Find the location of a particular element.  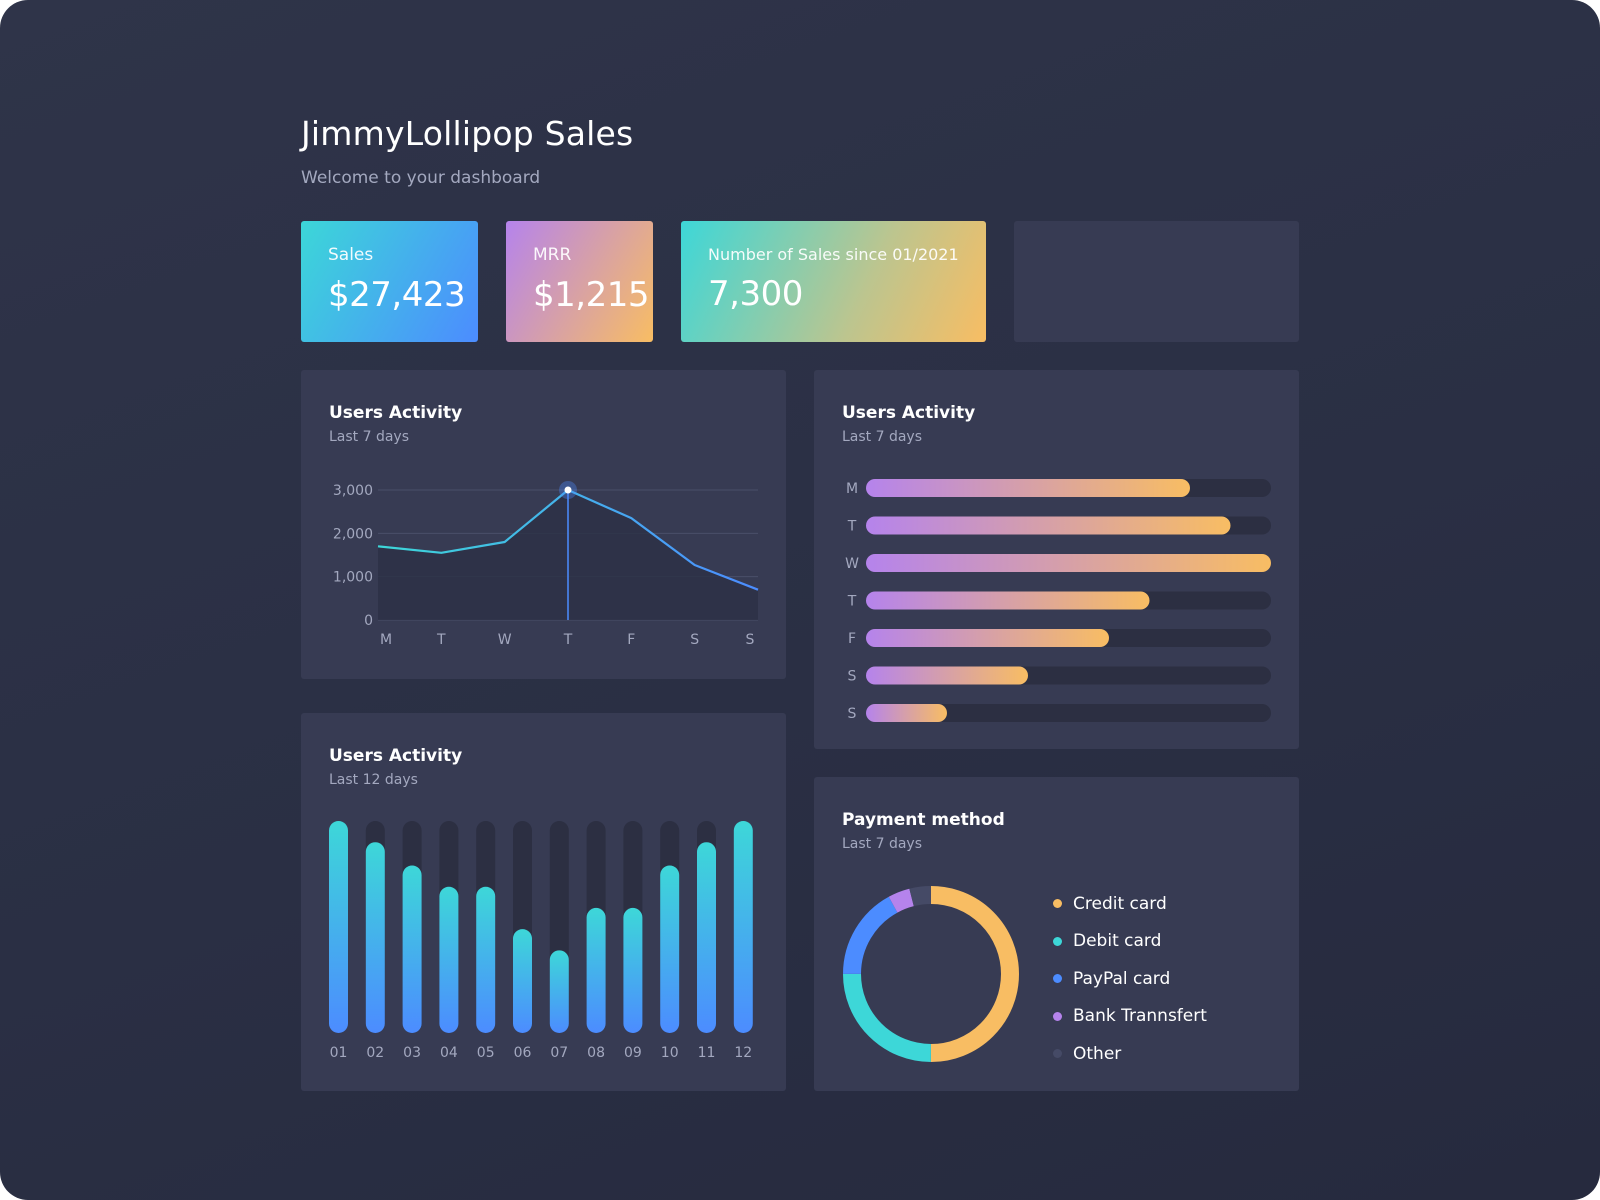

hbar-chart: M T W T F S S is located at coordinates (1058, 600).